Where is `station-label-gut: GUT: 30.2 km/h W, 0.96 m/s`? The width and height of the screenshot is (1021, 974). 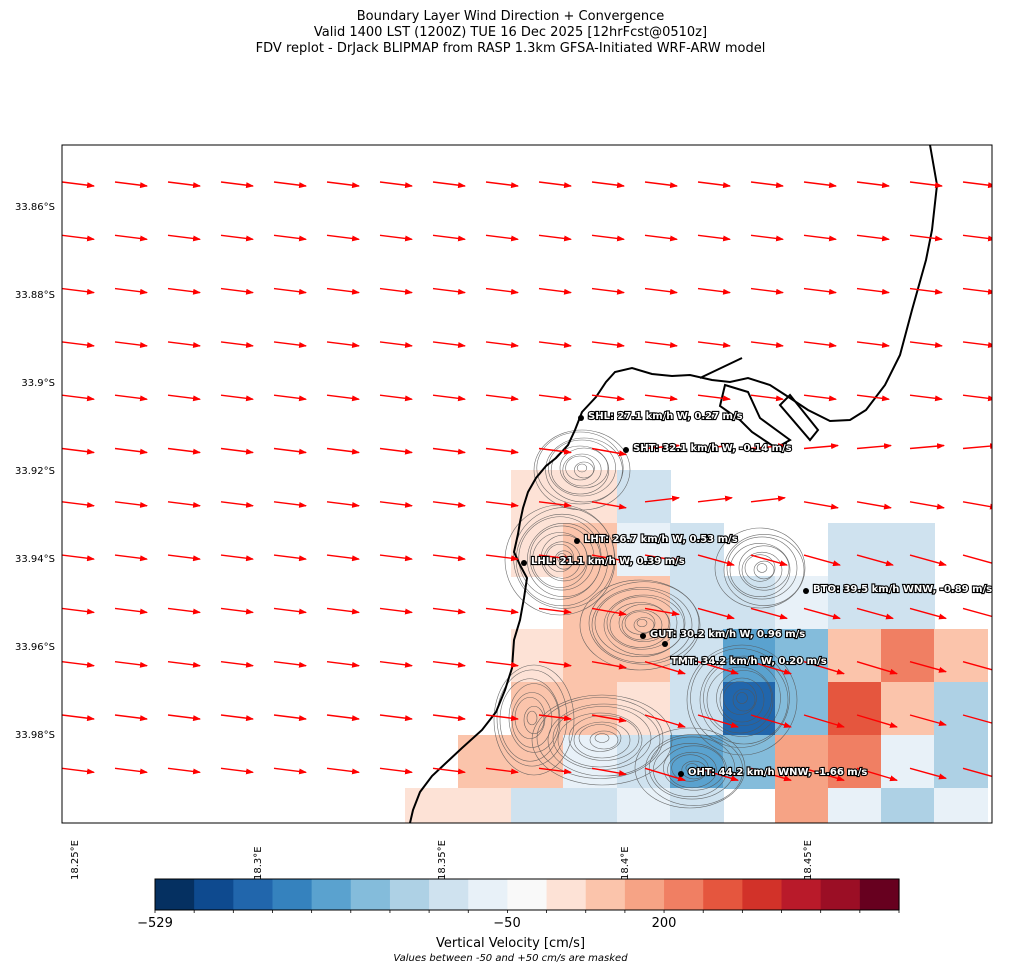 station-label-gut: GUT: 30.2 km/h W, 0.96 m/s is located at coordinates (727, 634).